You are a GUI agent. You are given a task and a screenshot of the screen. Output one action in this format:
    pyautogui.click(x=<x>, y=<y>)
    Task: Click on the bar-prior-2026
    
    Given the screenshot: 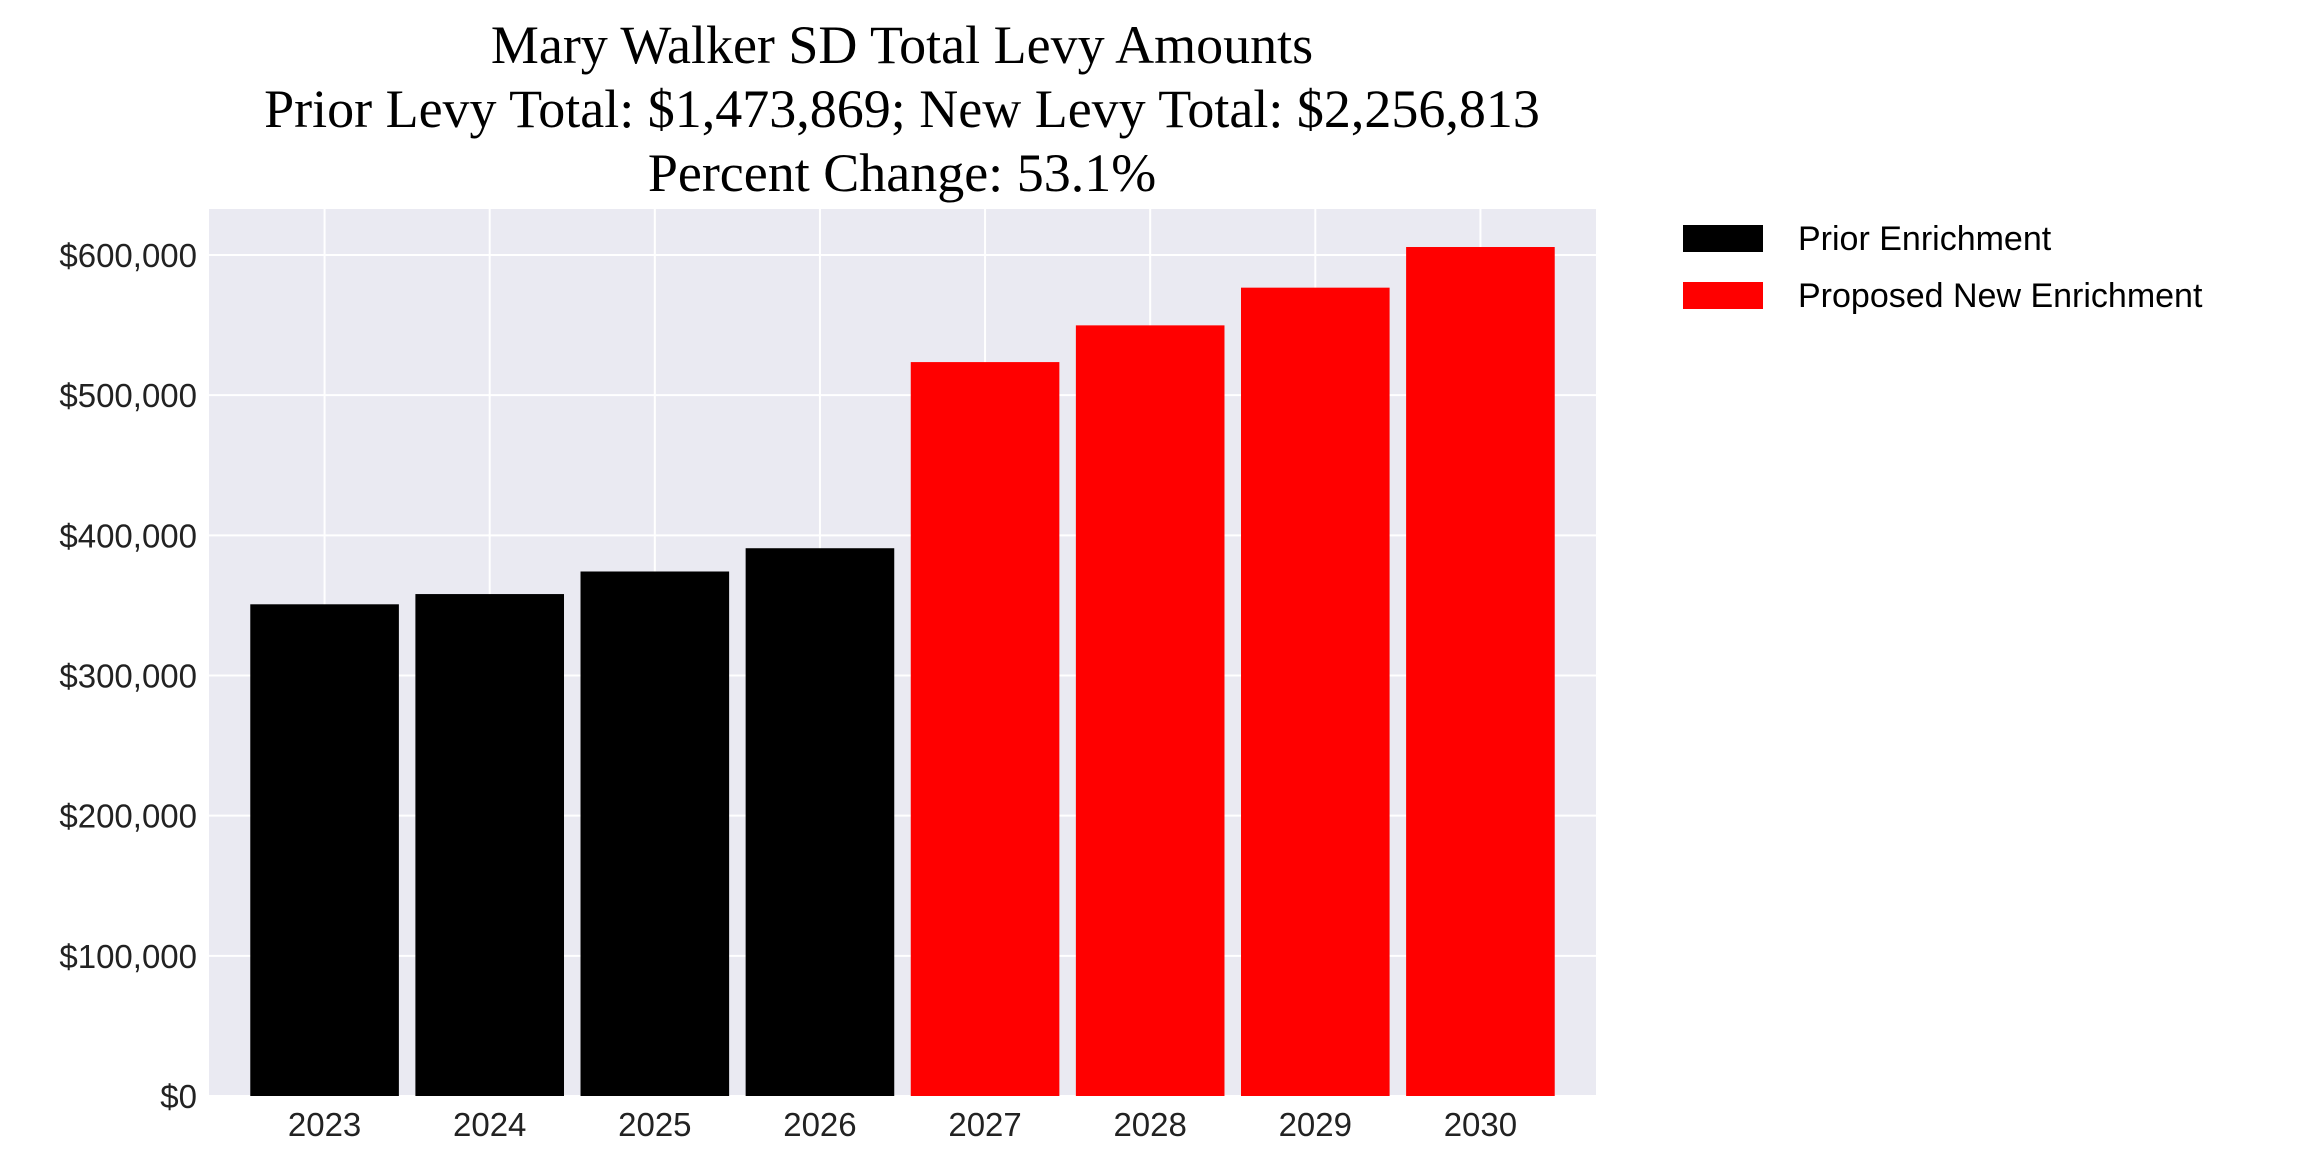 What is the action you would take?
    pyautogui.click(x=820, y=822)
    